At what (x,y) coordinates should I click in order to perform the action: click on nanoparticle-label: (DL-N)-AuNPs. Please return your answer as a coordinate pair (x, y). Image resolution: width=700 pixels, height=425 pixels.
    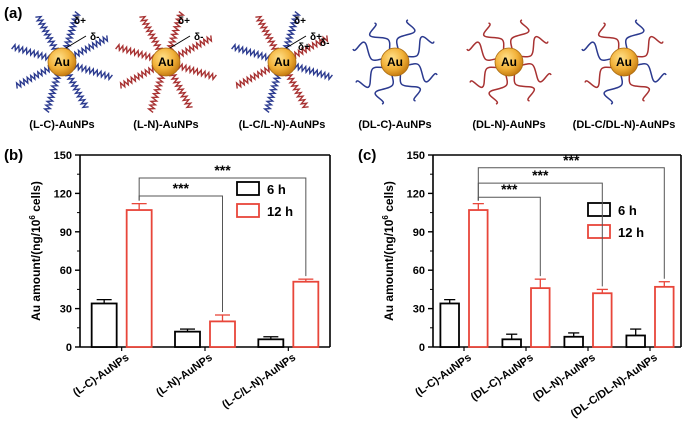
    Looking at the image, I should click on (508, 125).